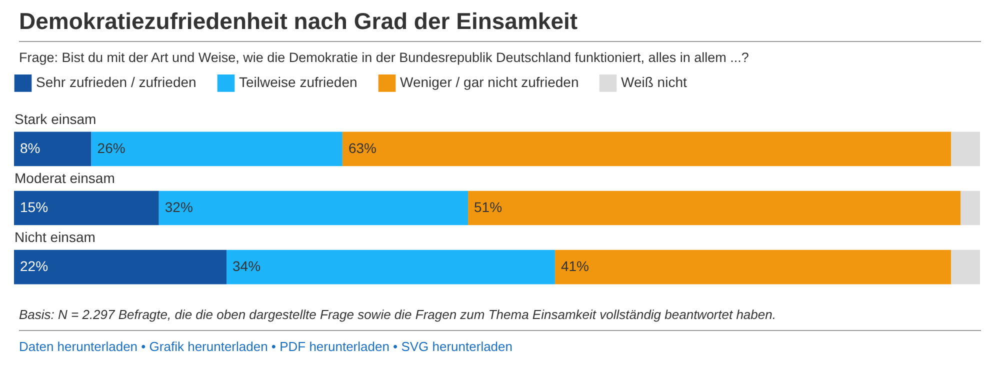 The height and width of the screenshot is (378, 1000). I want to click on data-label: 34%, so click(246, 266).